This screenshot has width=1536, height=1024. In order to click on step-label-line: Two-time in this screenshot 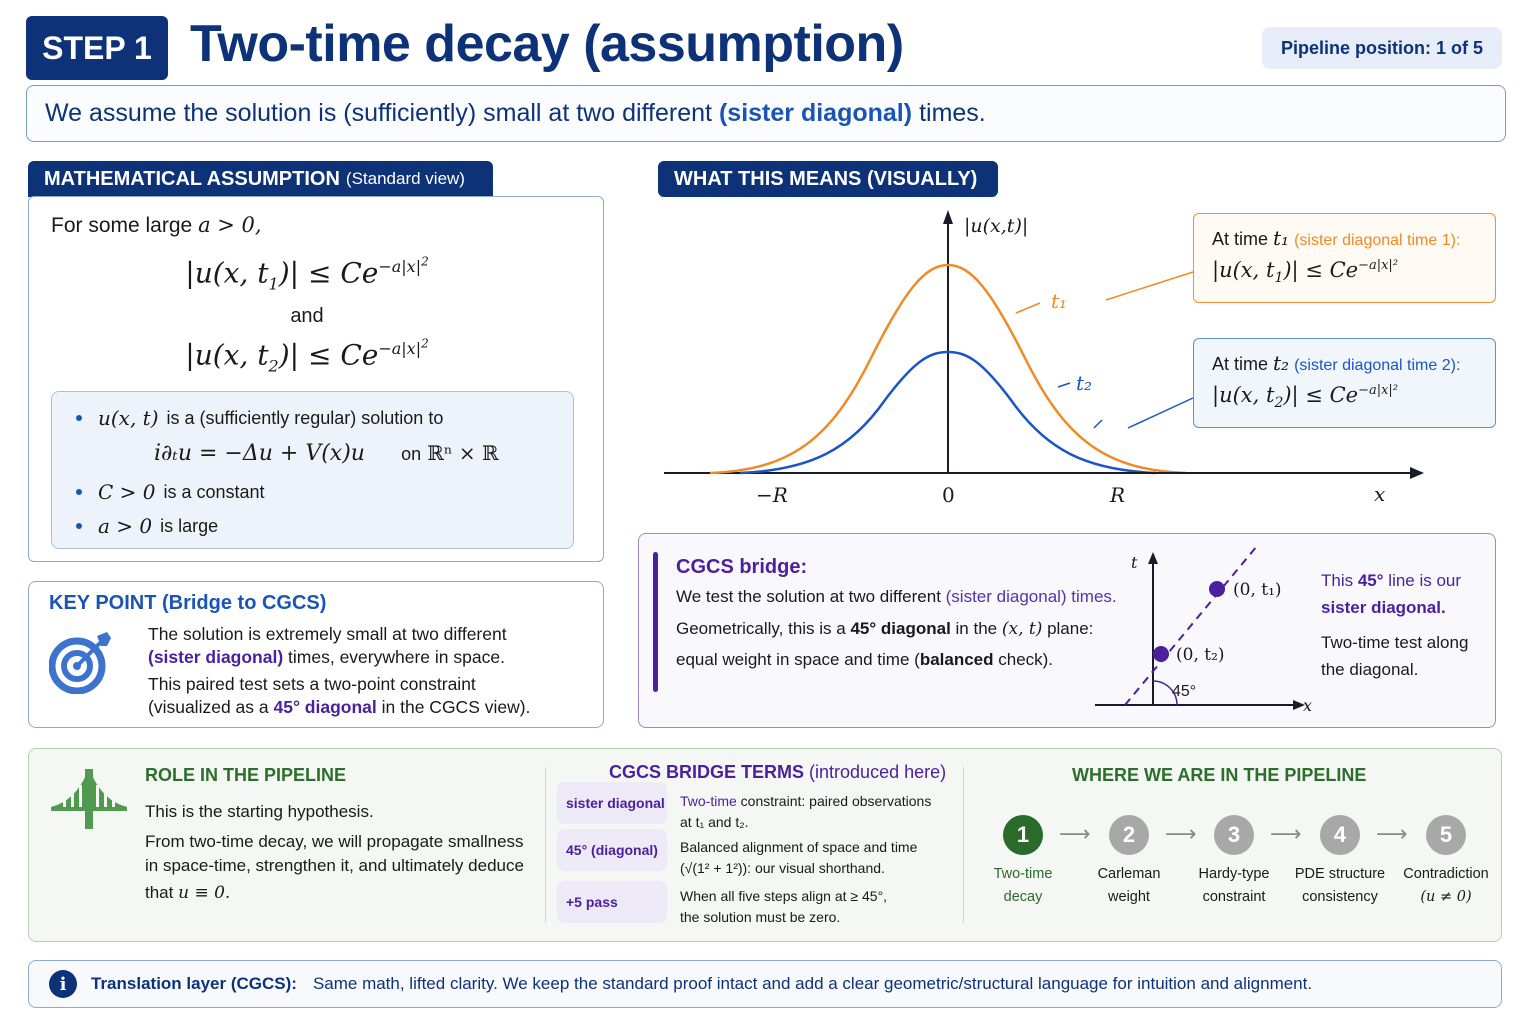, I will do `click(1023, 874)`.